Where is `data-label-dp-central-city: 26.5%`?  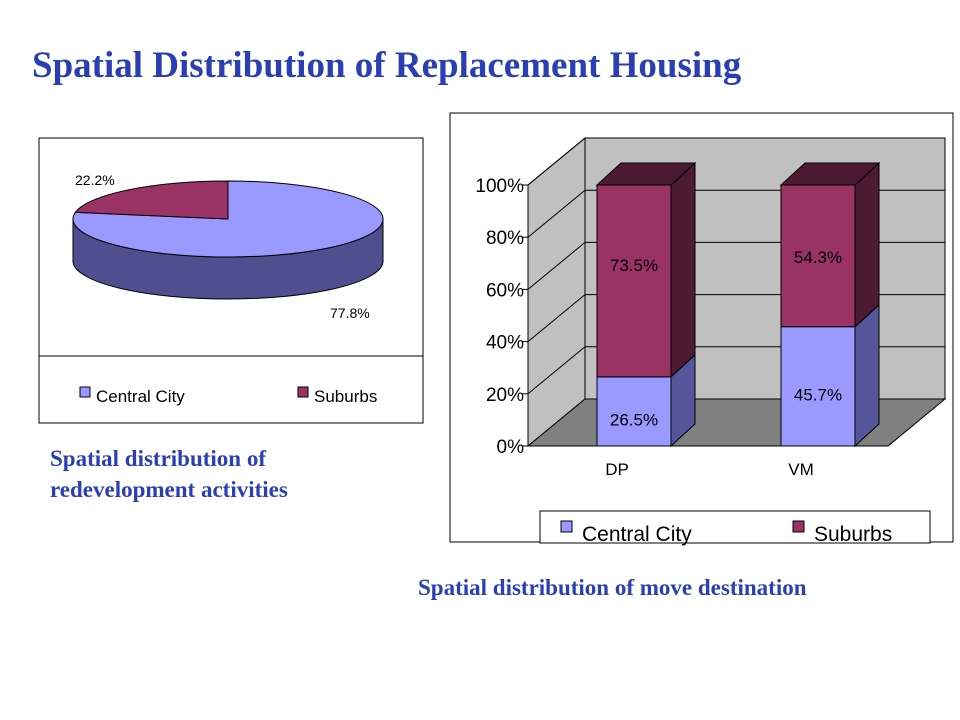 data-label-dp-central-city: 26.5% is located at coordinates (634, 419).